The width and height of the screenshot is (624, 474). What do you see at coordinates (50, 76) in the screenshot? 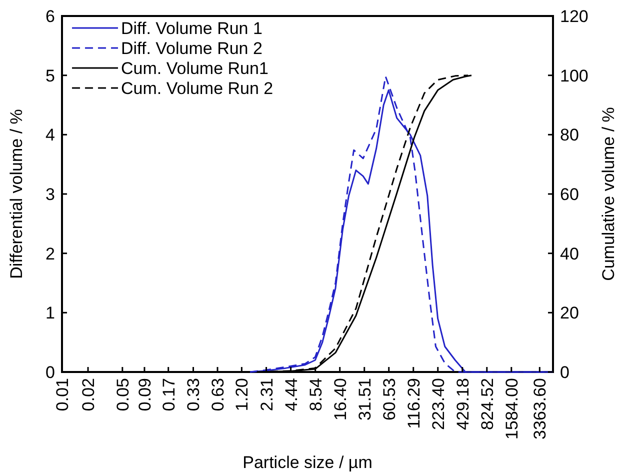
I see `y-tick-label: 5` at bounding box center [50, 76].